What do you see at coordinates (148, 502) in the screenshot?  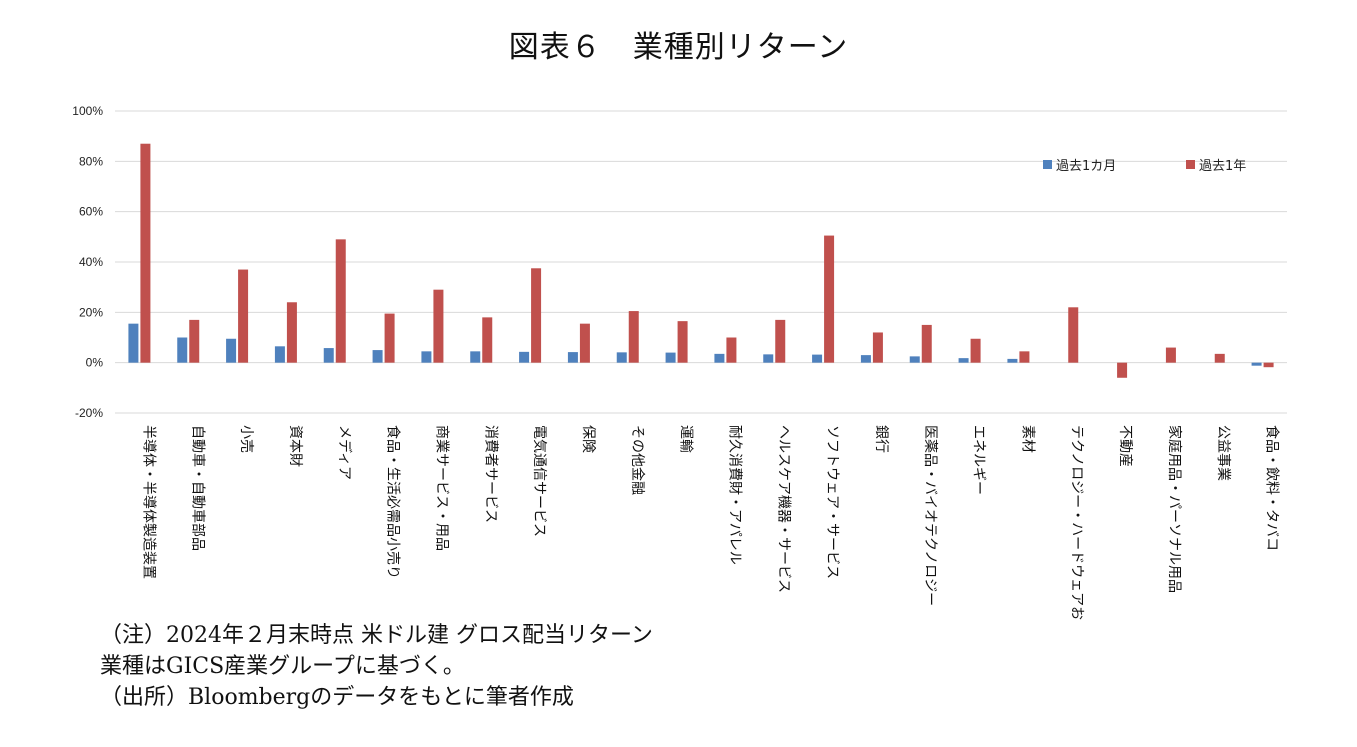 I see `x-category-label: 半導体・半導体製造装置` at bounding box center [148, 502].